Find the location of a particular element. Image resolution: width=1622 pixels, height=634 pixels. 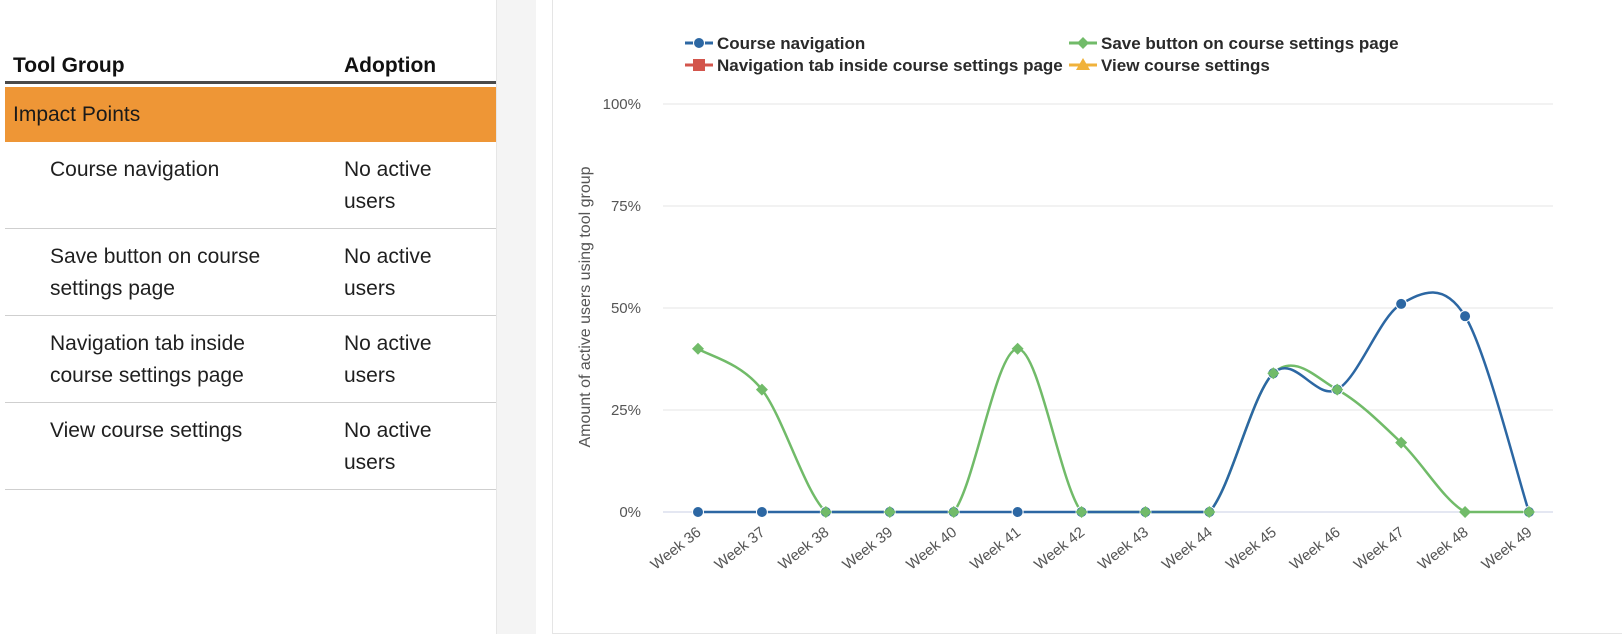

x-tick-label: Week 49 is located at coordinates (1507, 549).